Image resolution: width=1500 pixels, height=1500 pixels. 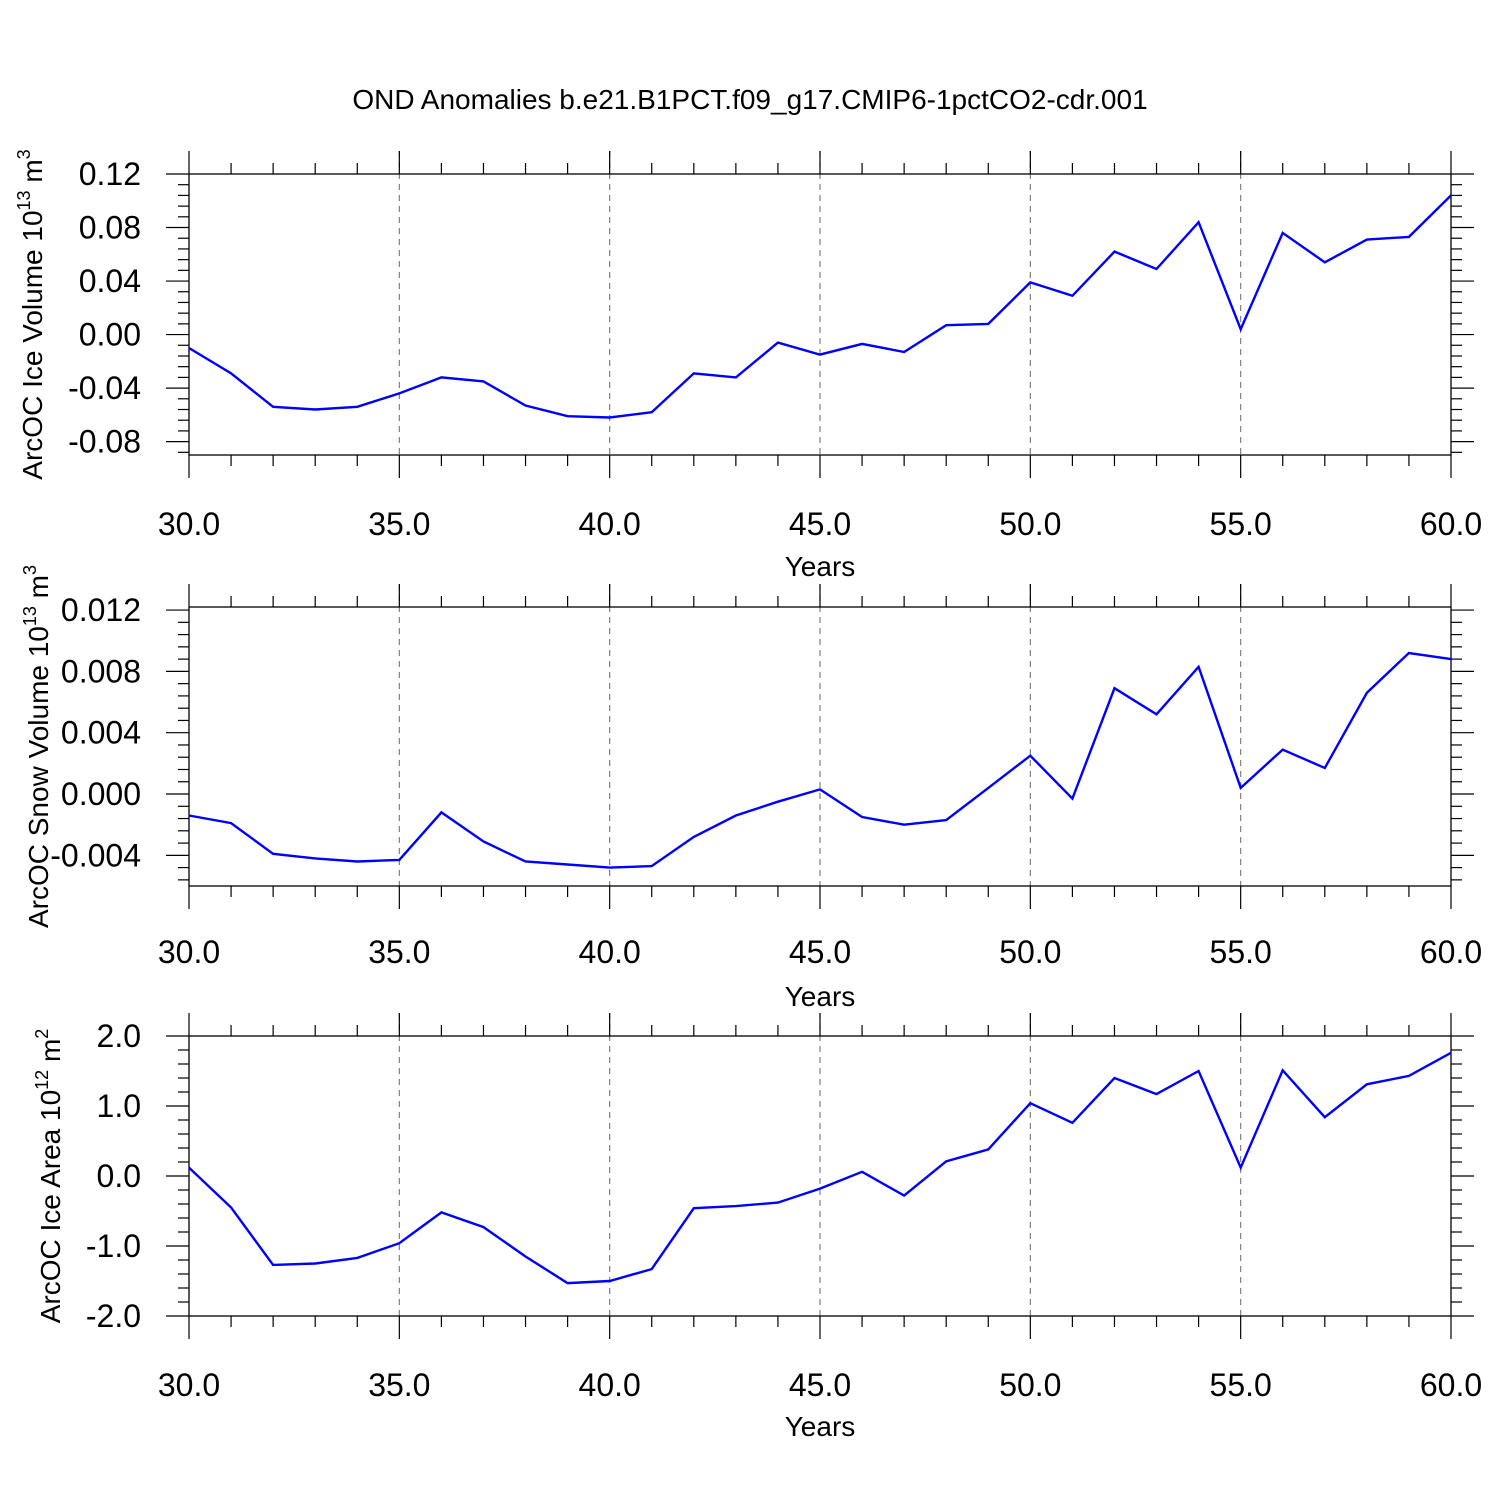 I want to click on y-tick-label: -0.004, so click(x=95, y=855).